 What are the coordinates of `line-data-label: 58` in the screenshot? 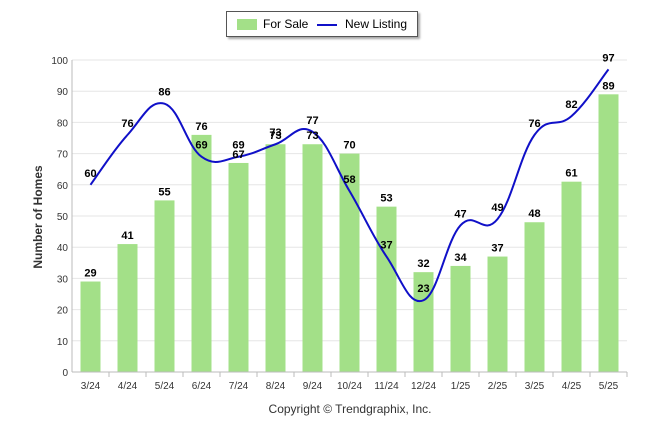 It's located at (349, 180).